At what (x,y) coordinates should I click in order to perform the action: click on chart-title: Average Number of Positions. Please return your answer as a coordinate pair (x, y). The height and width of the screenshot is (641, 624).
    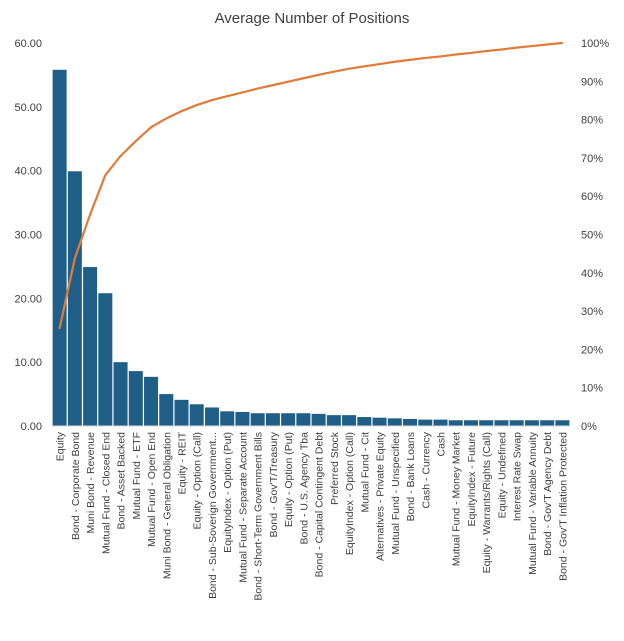
    Looking at the image, I should click on (312, 18).